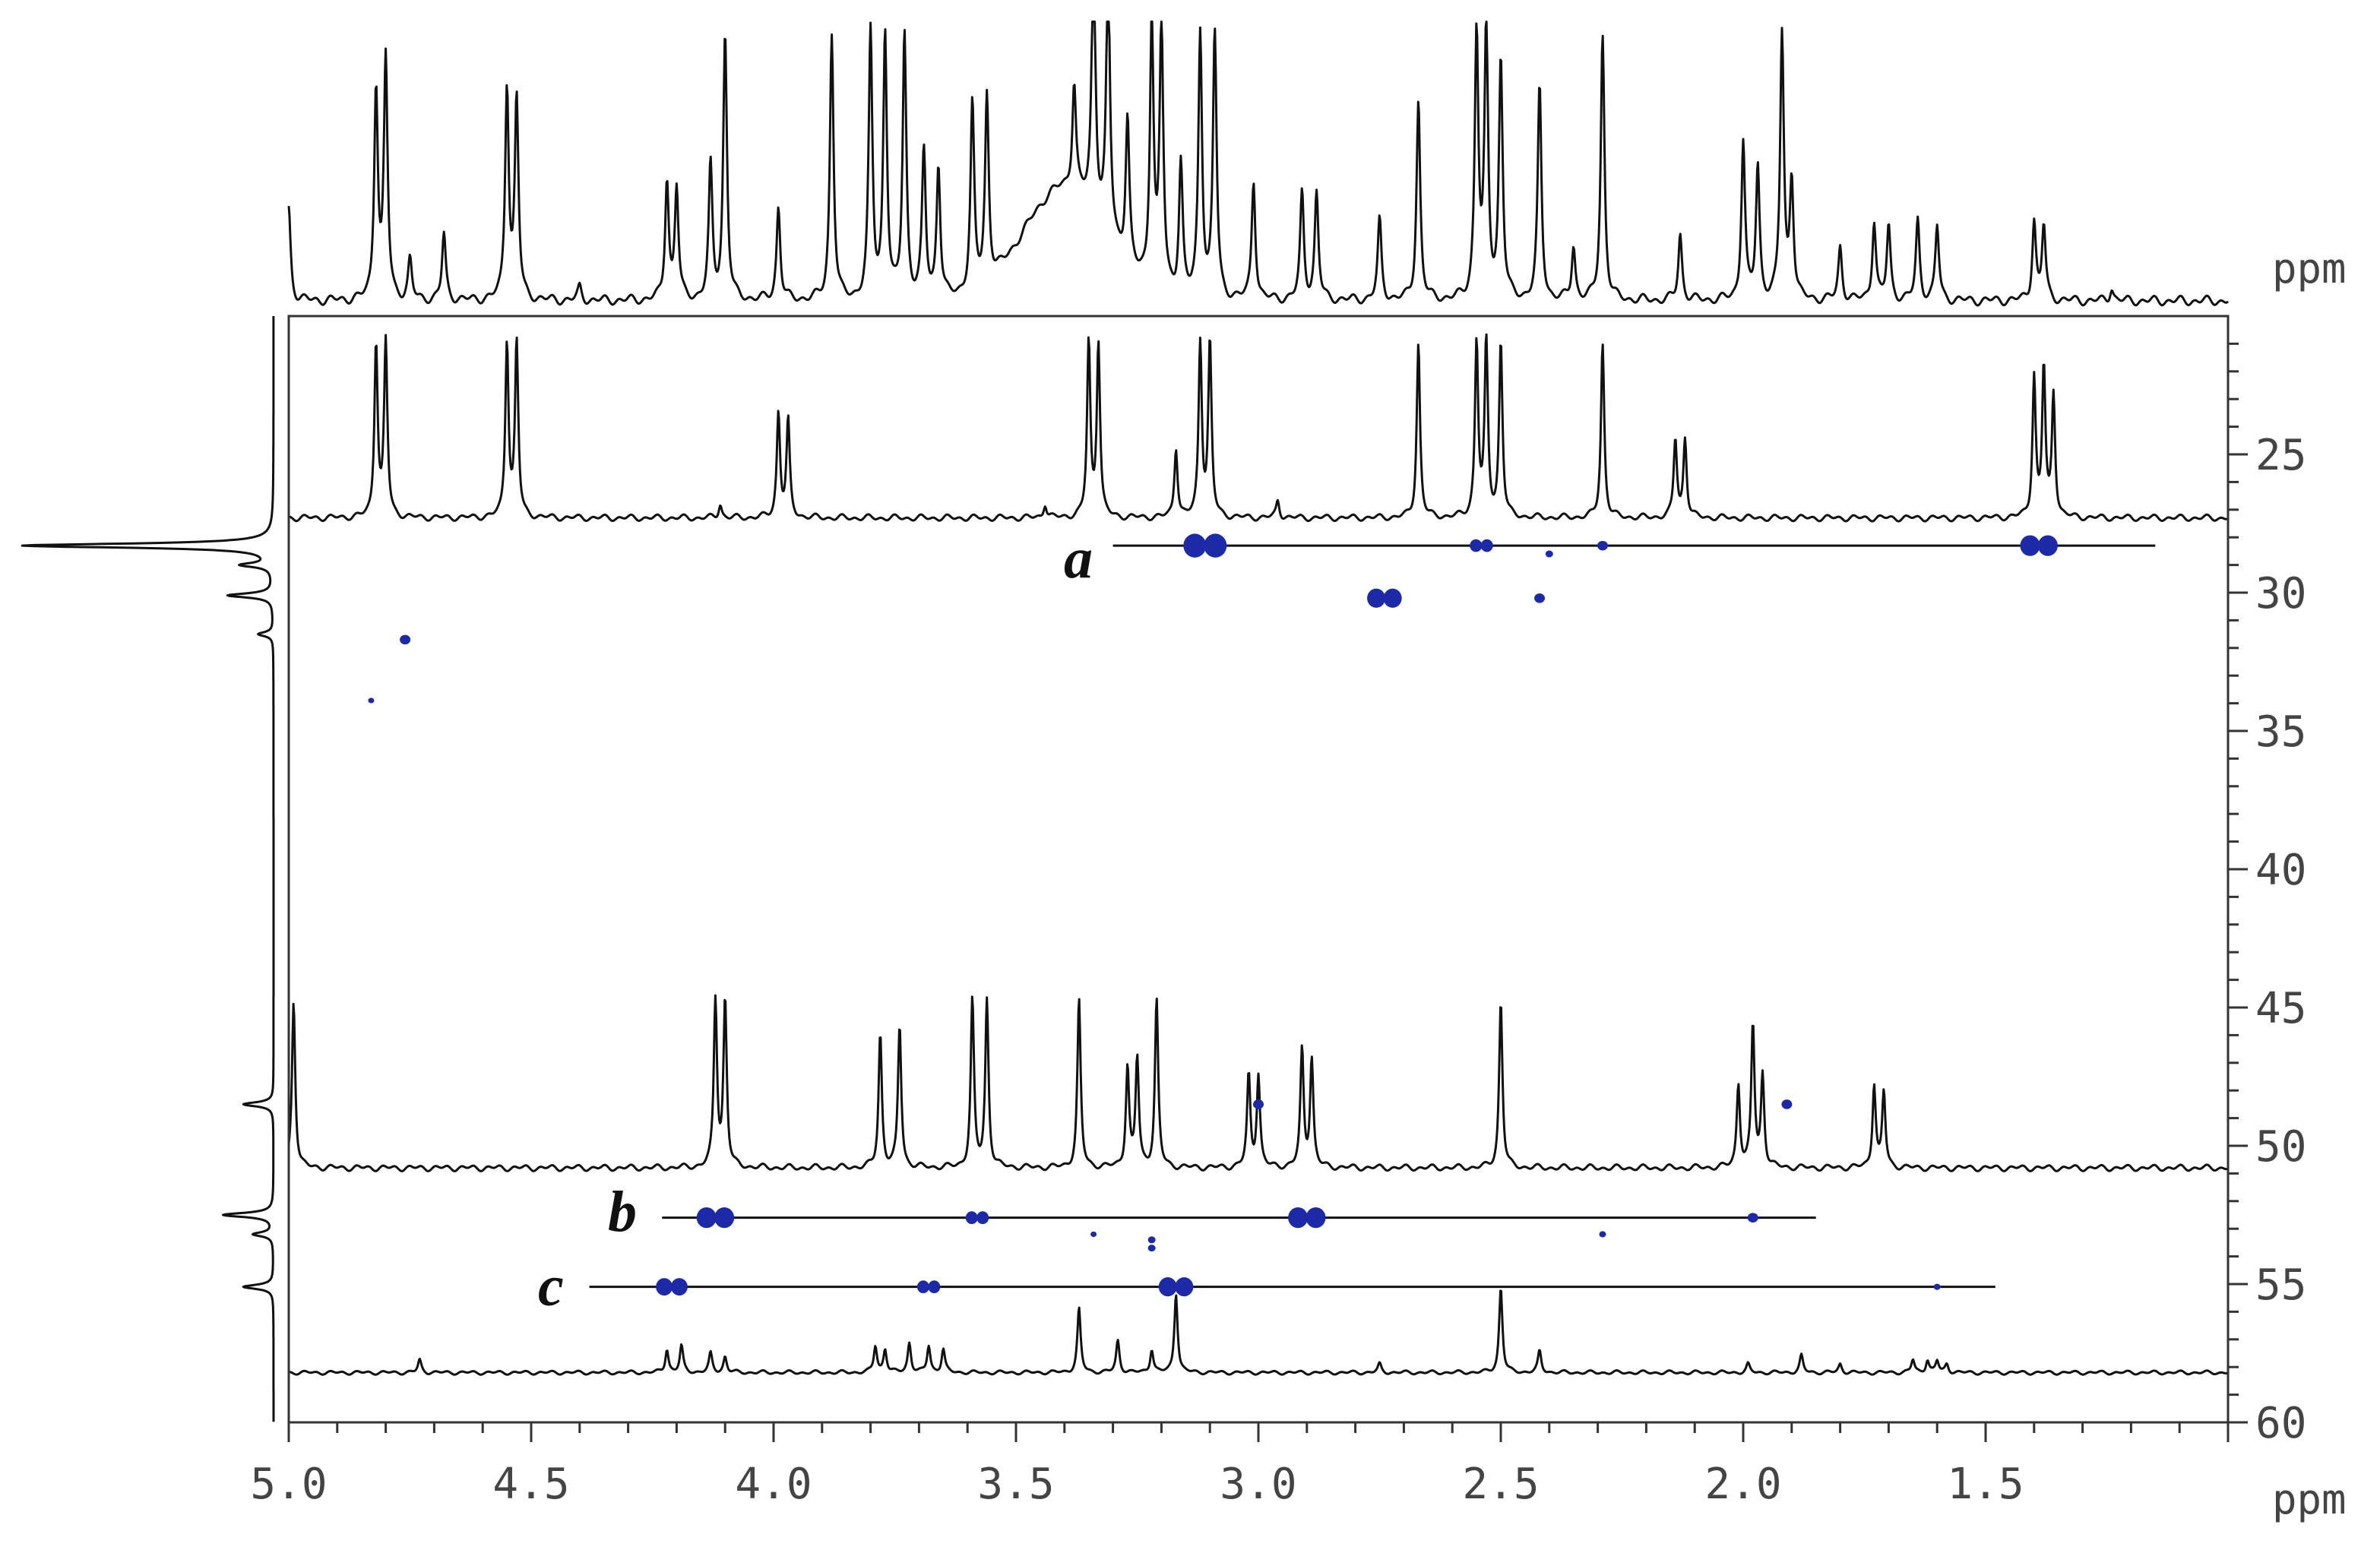 The image size is (2380, 1550). What do you see at coordinates (773, 1484) in the screenshot?
I see `x-tick-label: 4.0` at bounding box center [773, 1484].